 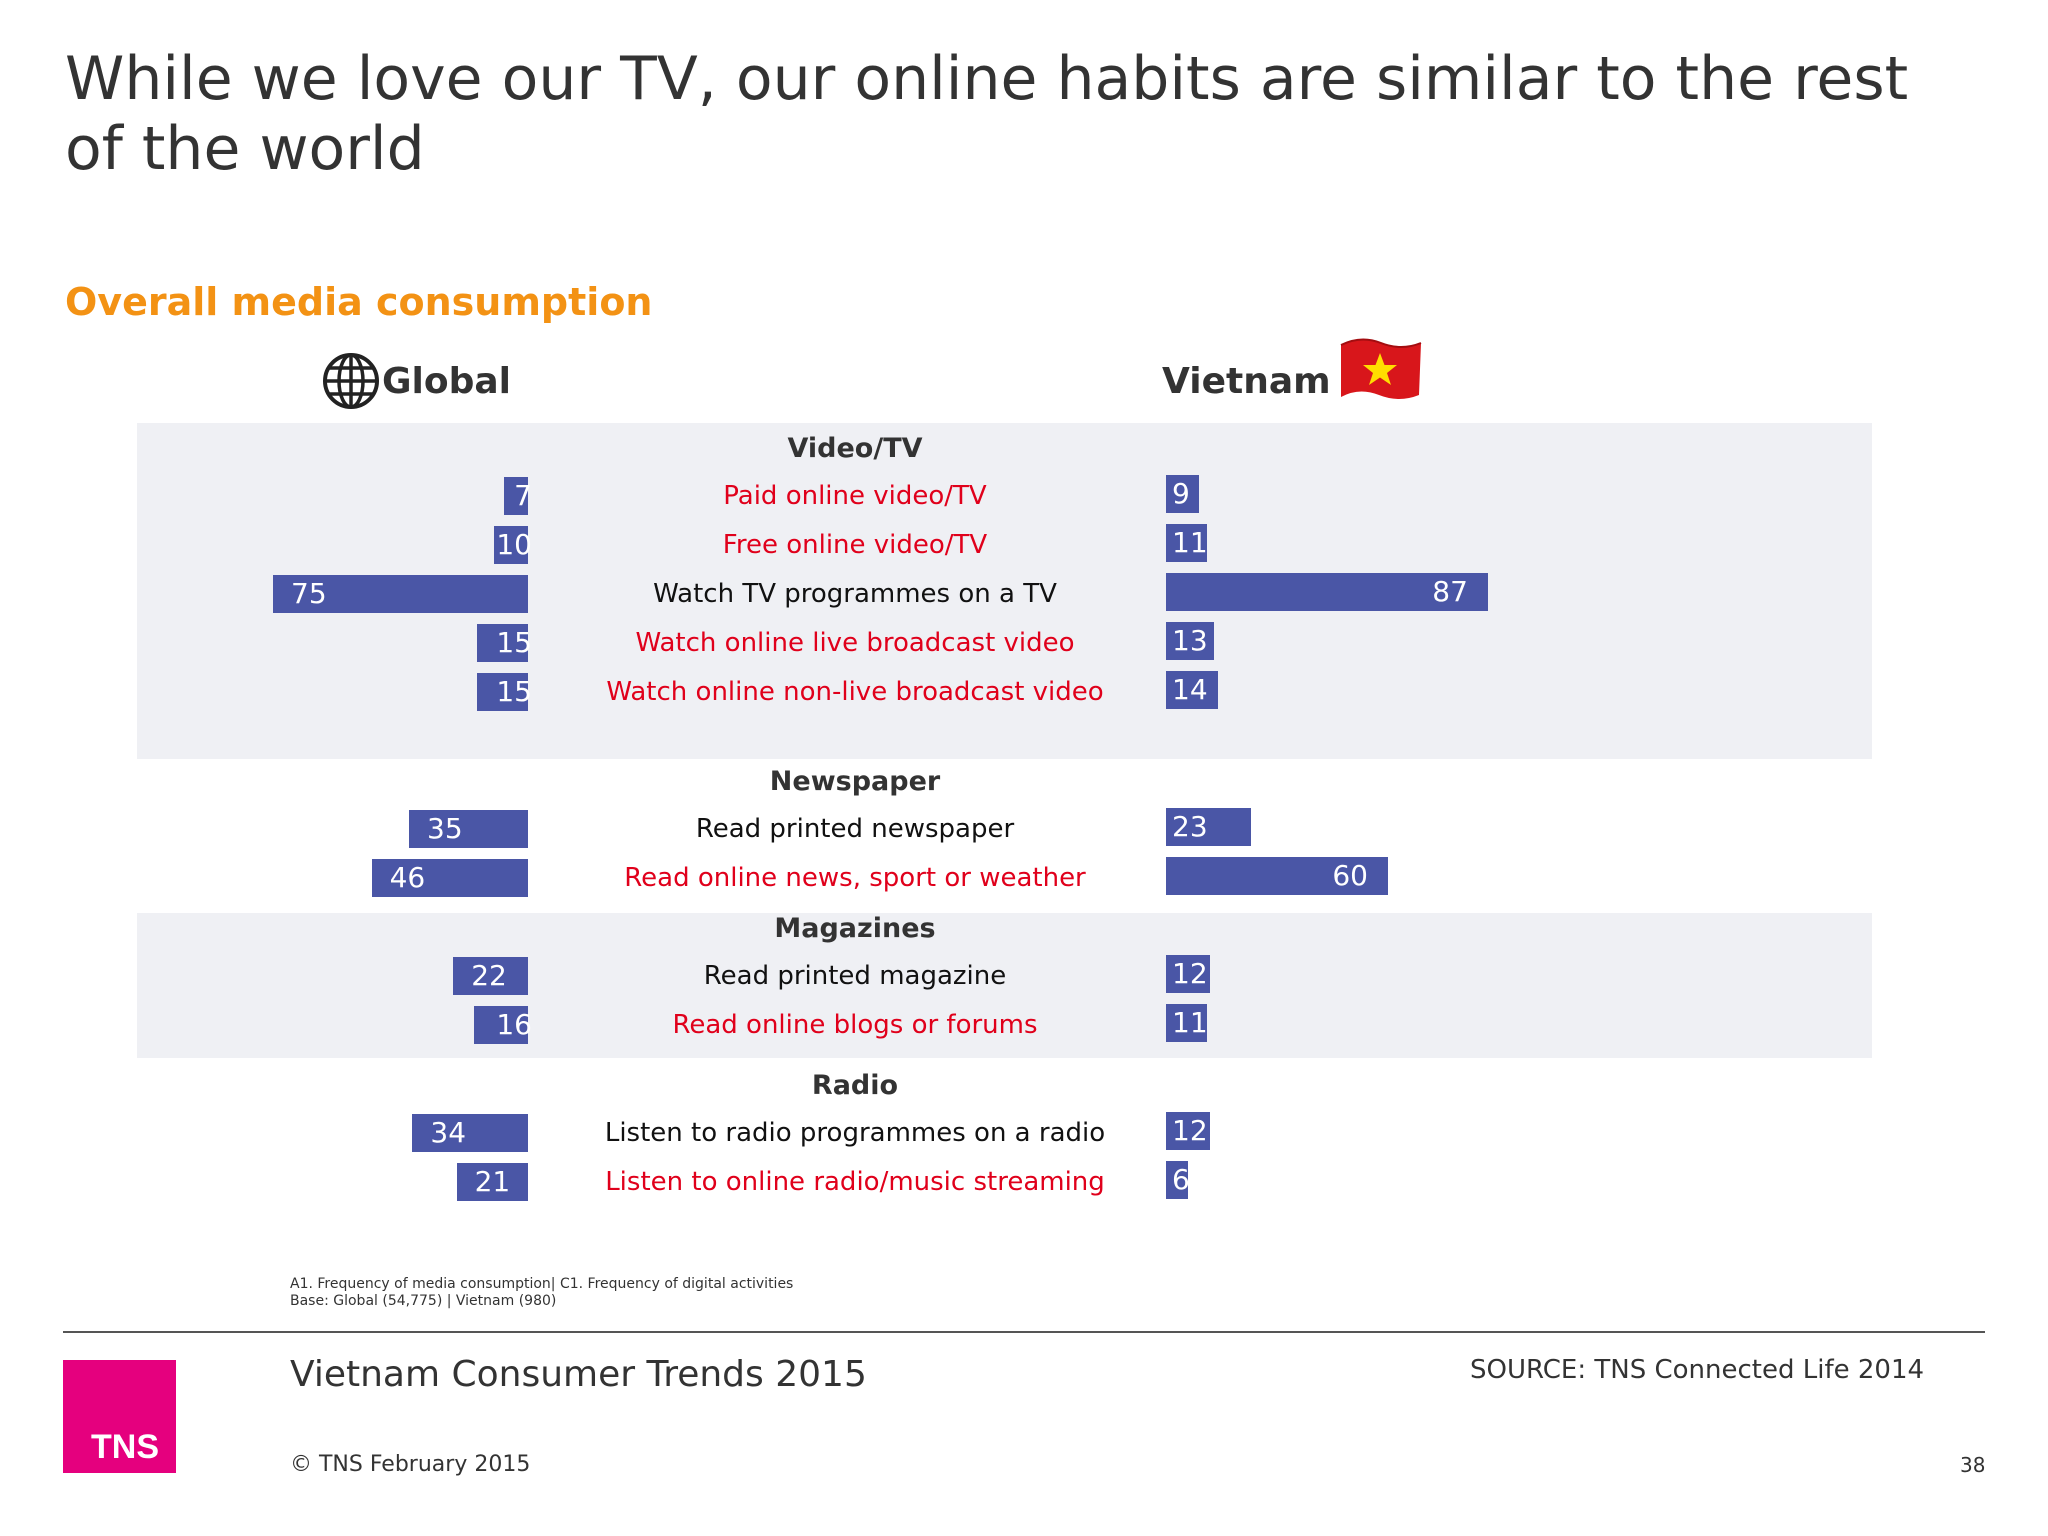 What do you see at coordinates (855, 781) in the screenshot?
I see `category-heading: Newspaper` at bounding box center [855, 781].